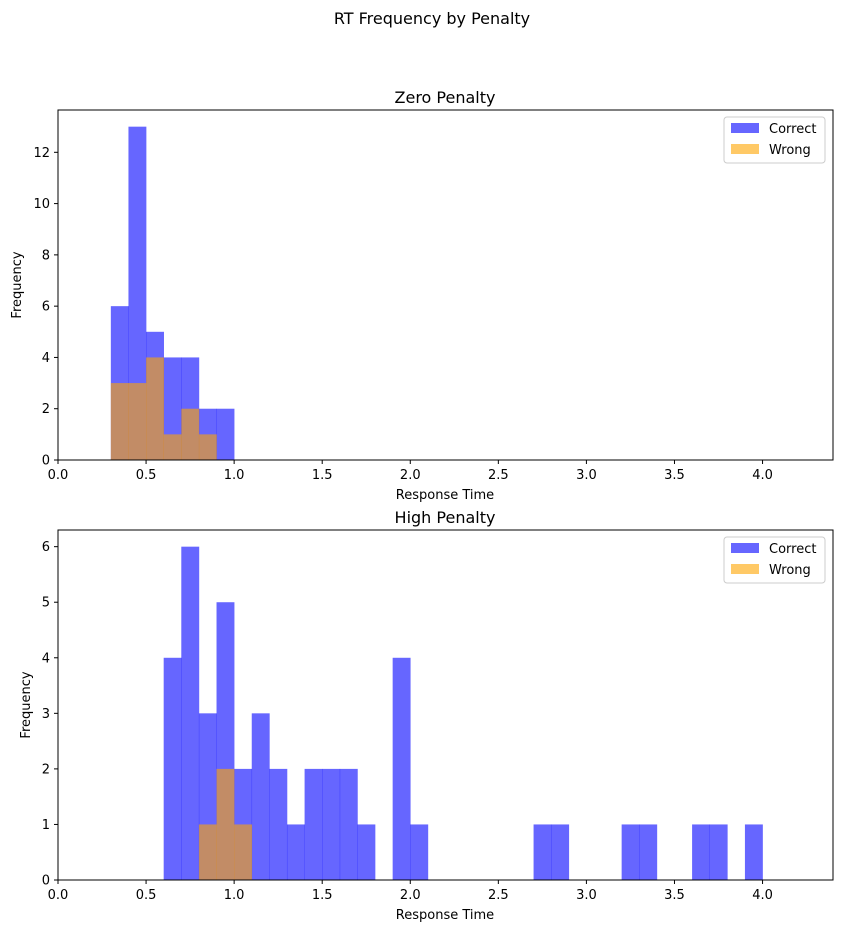 Image resolution: width=841 pixels, height=933 pixels. I want to click on y-tick-label: 3, so click(46, 714).